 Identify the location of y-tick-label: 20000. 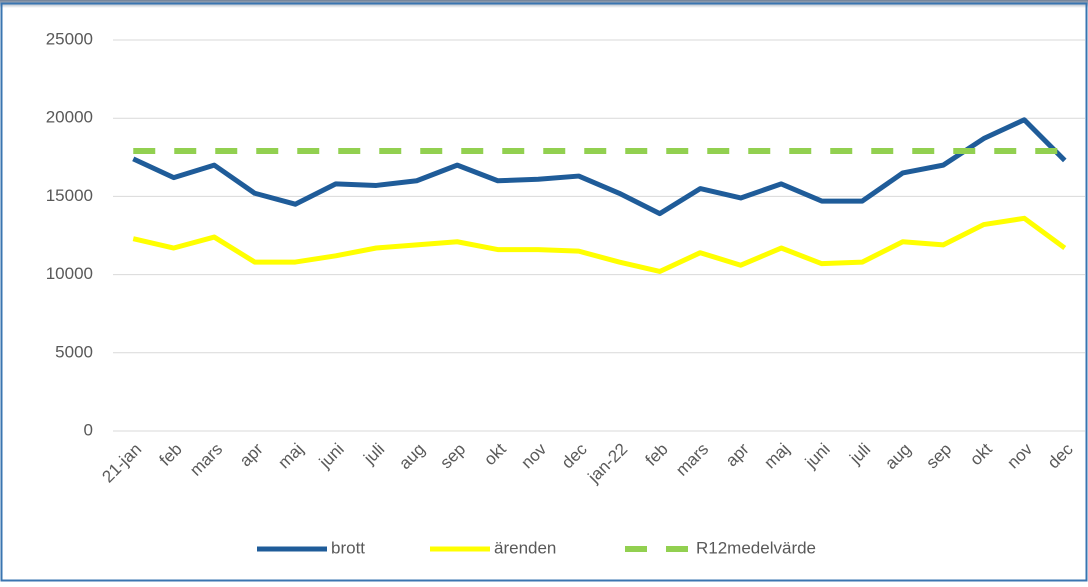
(69, 117).